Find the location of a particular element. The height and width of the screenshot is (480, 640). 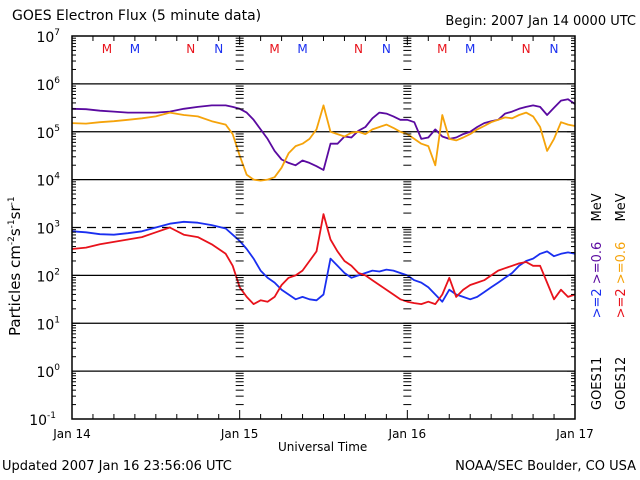

legend-goes12-high: >=0.6 is located at coordinates (621, 263).